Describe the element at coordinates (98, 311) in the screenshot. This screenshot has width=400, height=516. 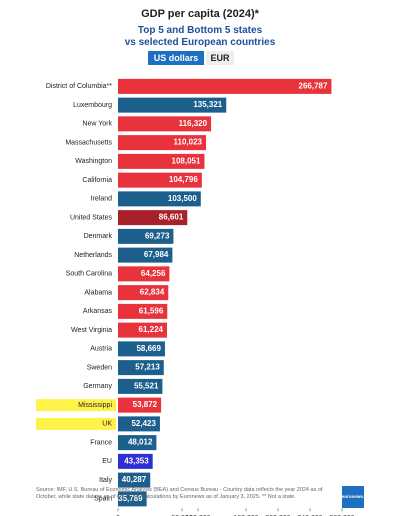
I see `category-label: Arkansas` at that location.